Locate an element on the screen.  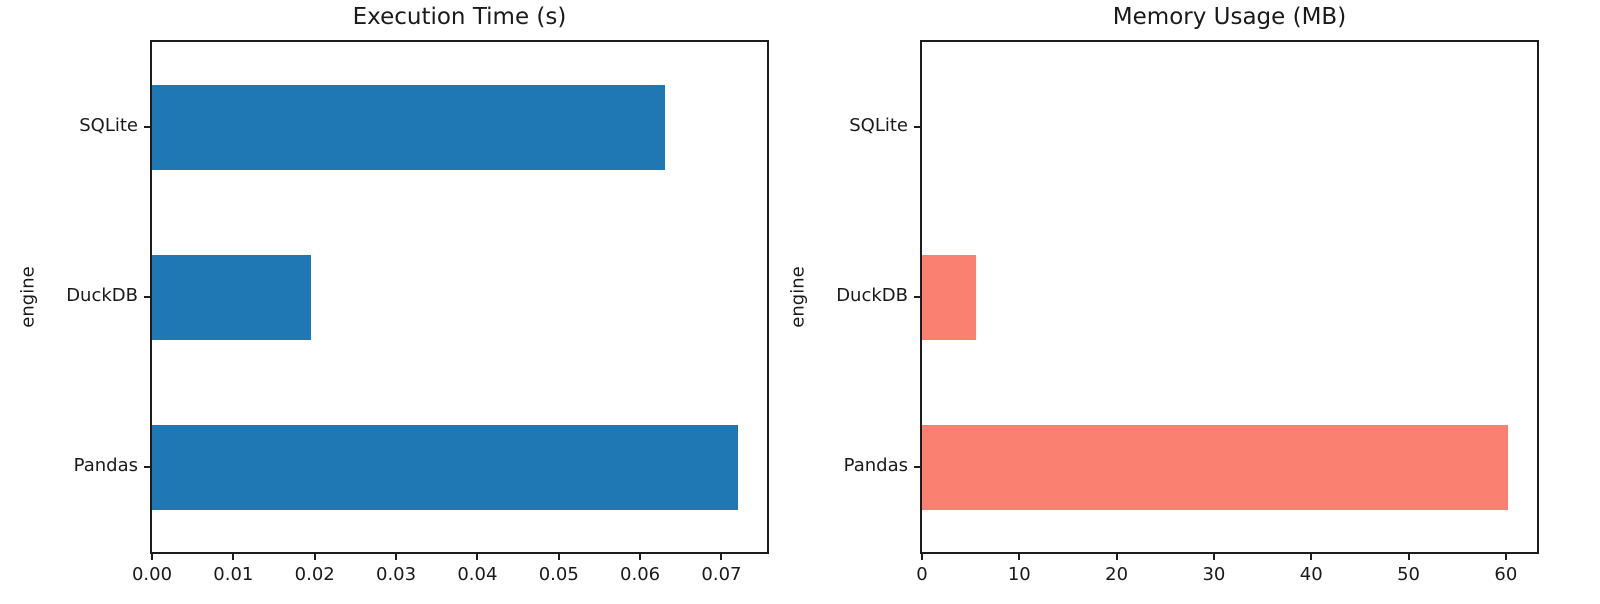
x-tick-label: 0 is located at coordinates (922, 574).